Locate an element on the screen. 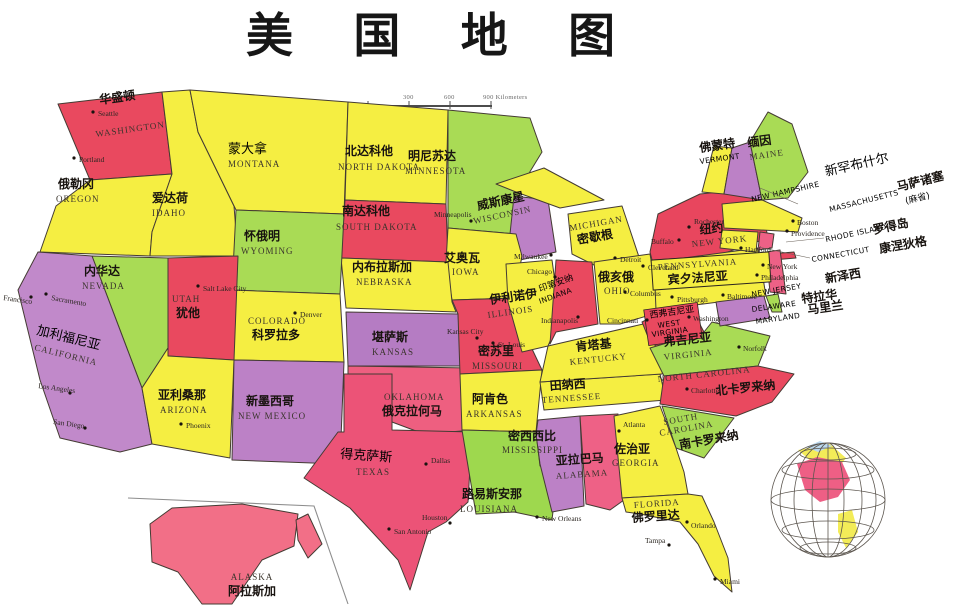 This screenshot has width=971, height=606. city-dallas: Dallas is located at coordinates (437, 461).